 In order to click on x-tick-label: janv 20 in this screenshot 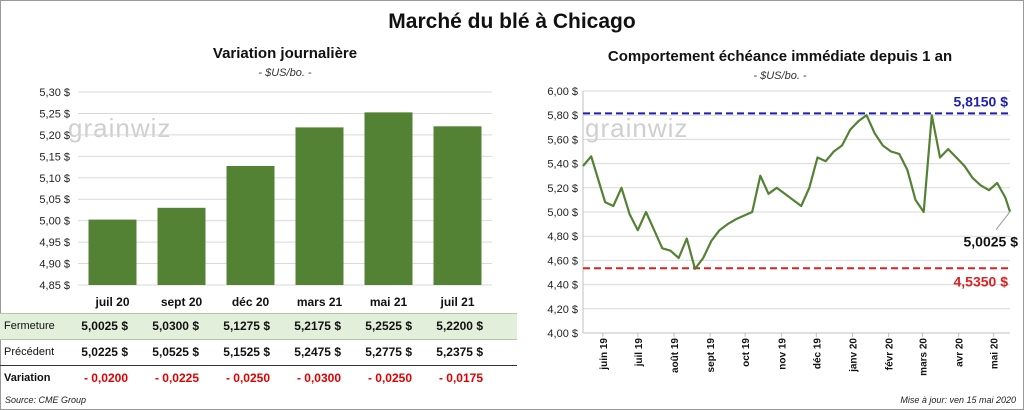, I will do `click(854, 355)`.